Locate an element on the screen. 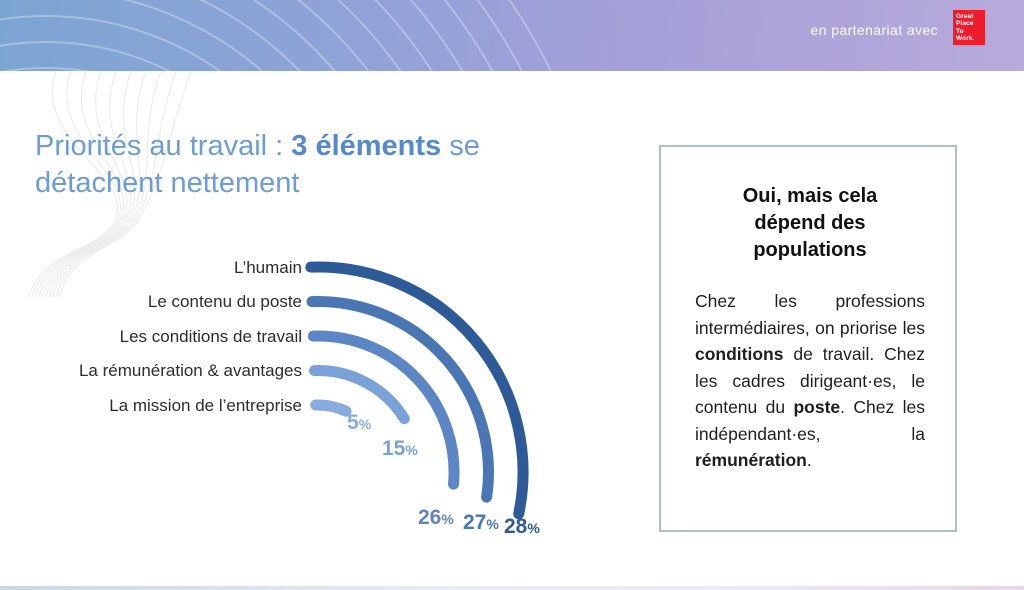 Image resolution: width=1024 pixels, height=590 pixels. callout-text: . Chez les indépendant·es, la is located at coordinates (810, 420).